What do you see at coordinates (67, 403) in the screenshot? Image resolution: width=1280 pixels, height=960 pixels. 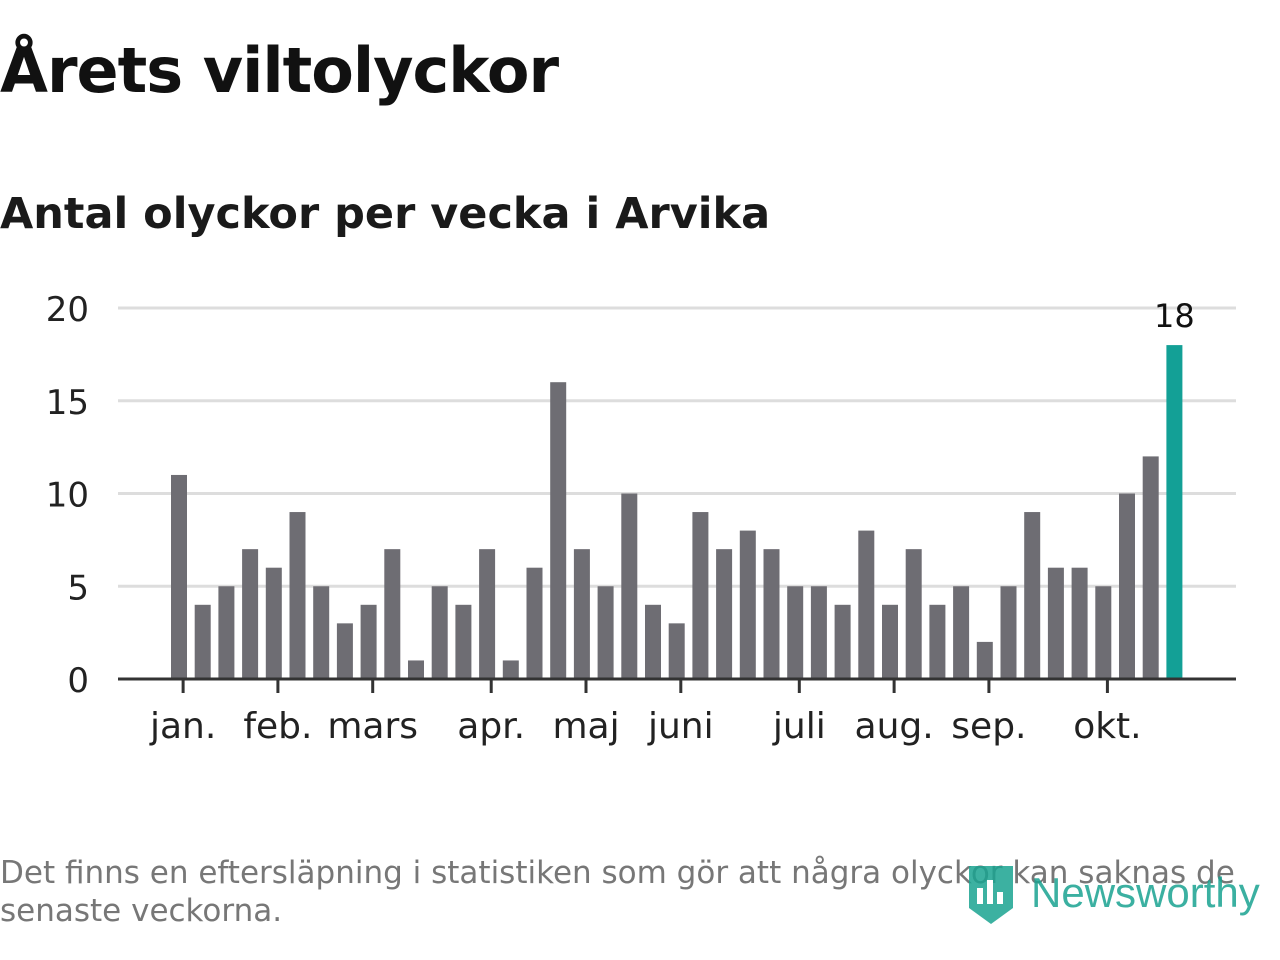 I see `y-tick-label: 15` at bounding box center [67, 403].